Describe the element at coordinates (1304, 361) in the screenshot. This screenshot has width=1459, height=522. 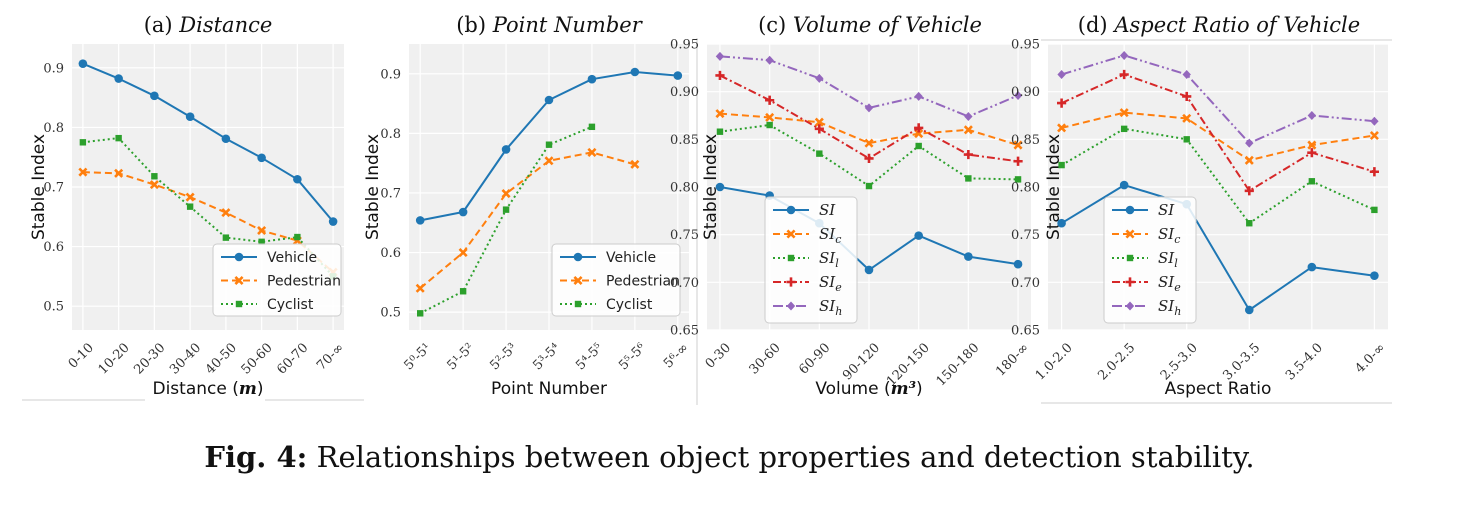
I see `x-tick-label: 3.5-4.0` at that location.